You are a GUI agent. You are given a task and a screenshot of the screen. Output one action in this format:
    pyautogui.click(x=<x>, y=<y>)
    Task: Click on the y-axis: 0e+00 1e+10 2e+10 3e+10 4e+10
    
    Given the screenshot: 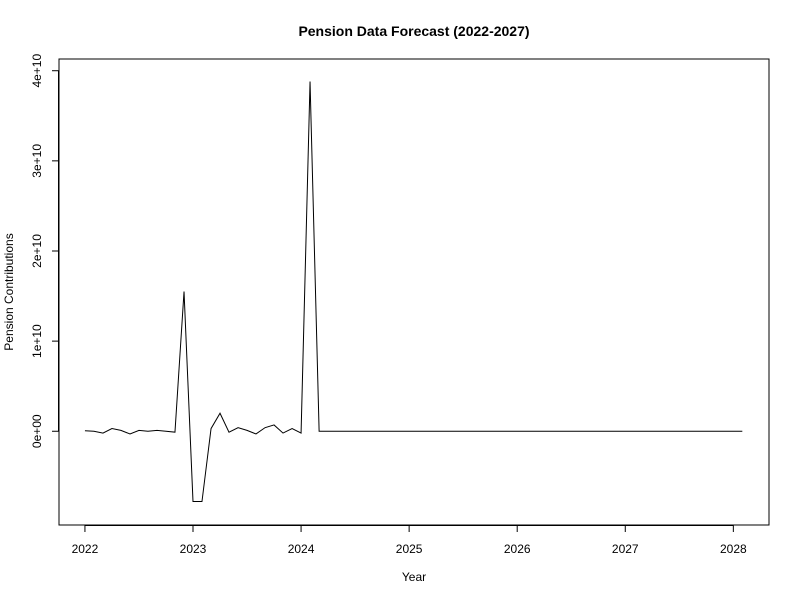 What is the action you would take?
    pyautogui.click(x=44, y=251)
    